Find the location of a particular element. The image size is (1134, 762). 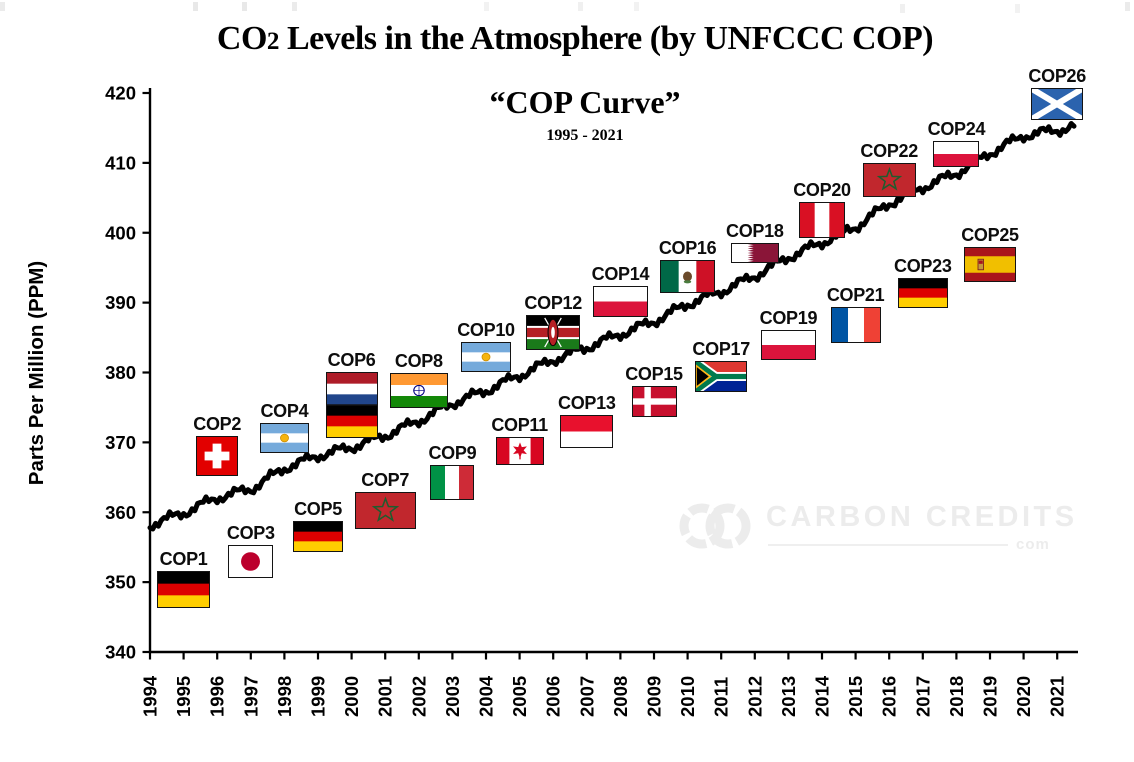

cop25-label: COP25 is located at coordinates (990, 234).